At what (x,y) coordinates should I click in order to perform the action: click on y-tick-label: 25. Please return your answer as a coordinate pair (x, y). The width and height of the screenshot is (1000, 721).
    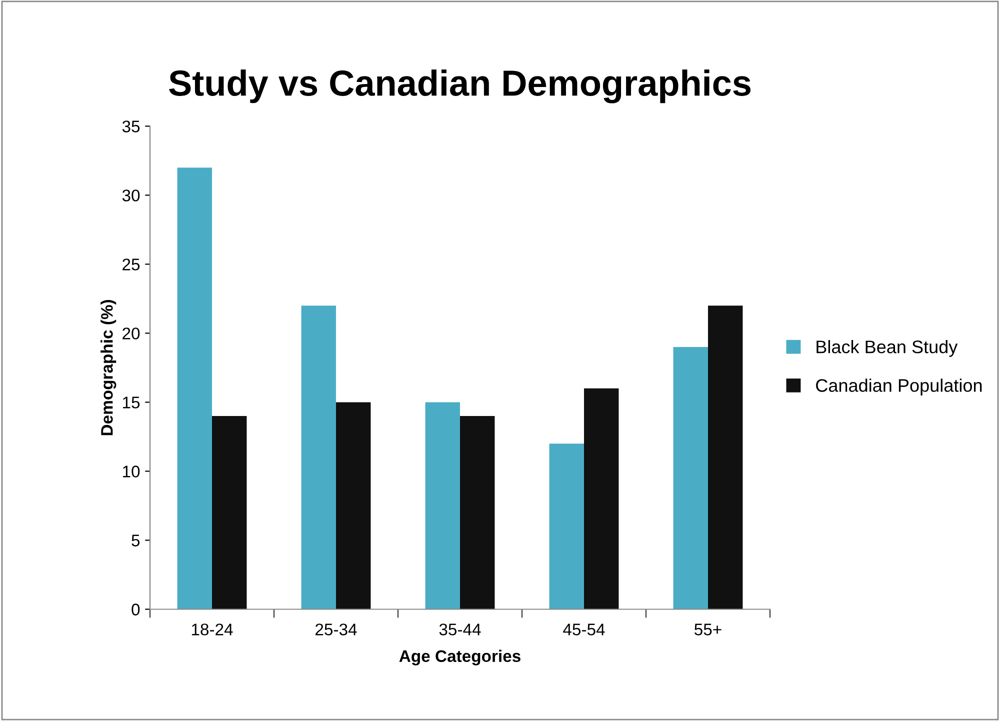
    Looking at the image, I should click on (131, 264).